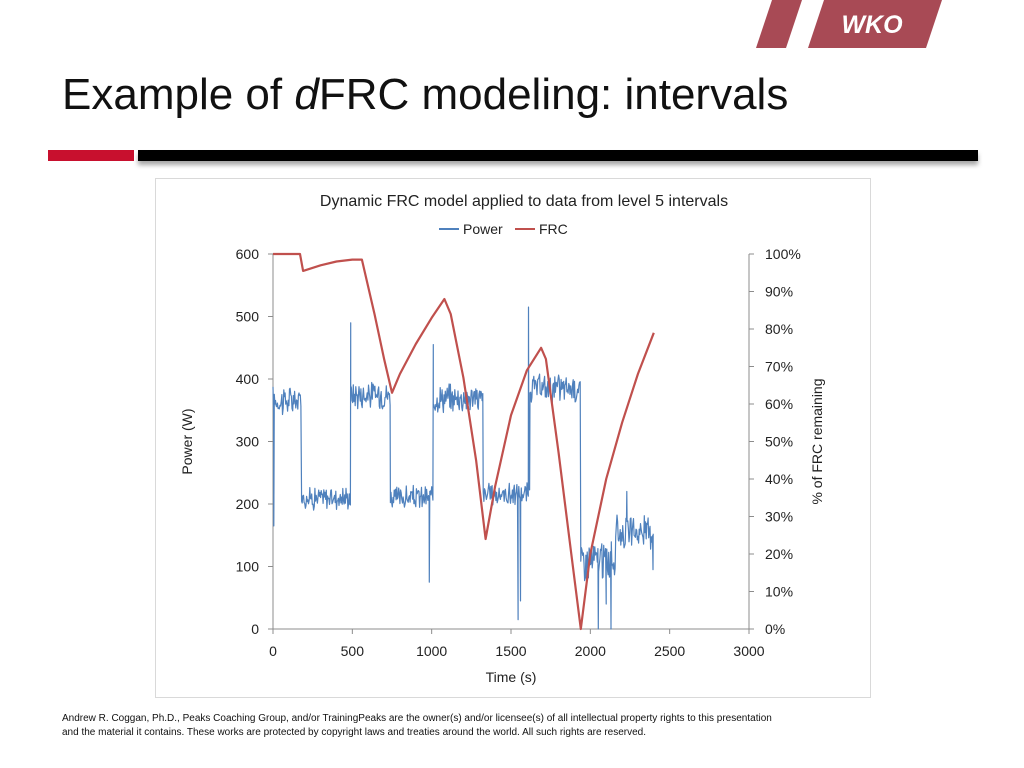 The image size is (1024, 768). What do you see at coordinates (872, 25) in the screenshot?
I see `logo-text: WKO` at bounding box center [872, 25].